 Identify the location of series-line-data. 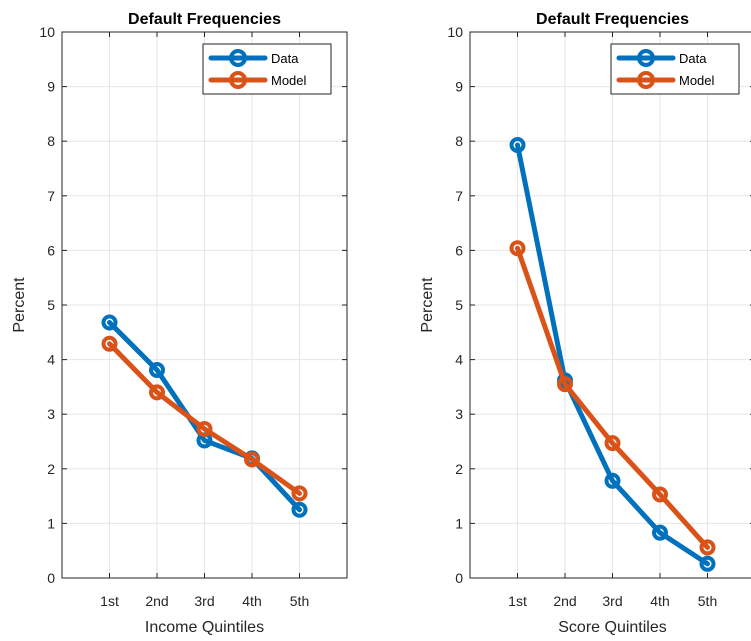
(204, 416).